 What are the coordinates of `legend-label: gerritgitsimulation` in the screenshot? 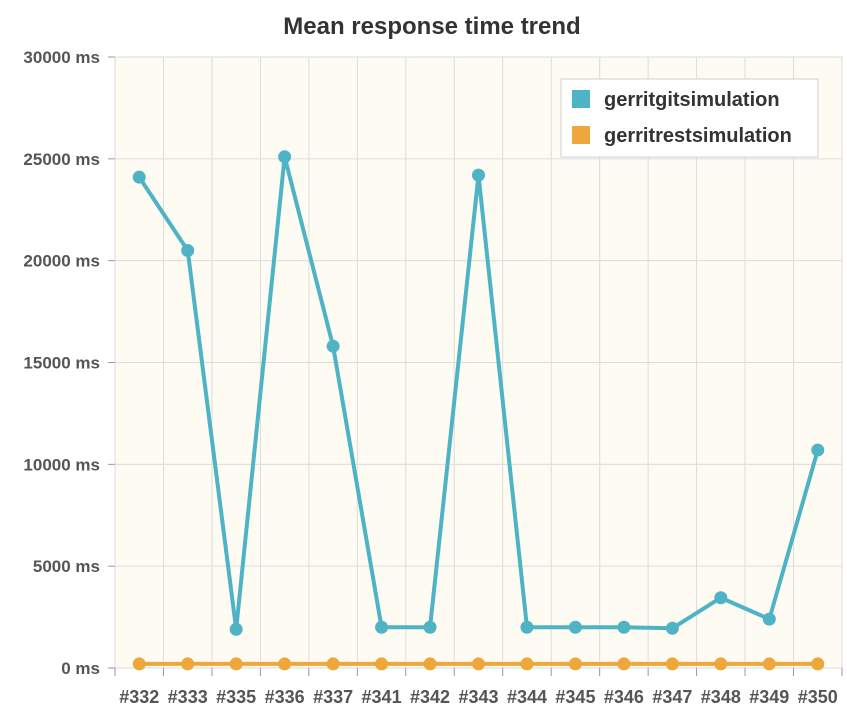 It's located at (692, 100).